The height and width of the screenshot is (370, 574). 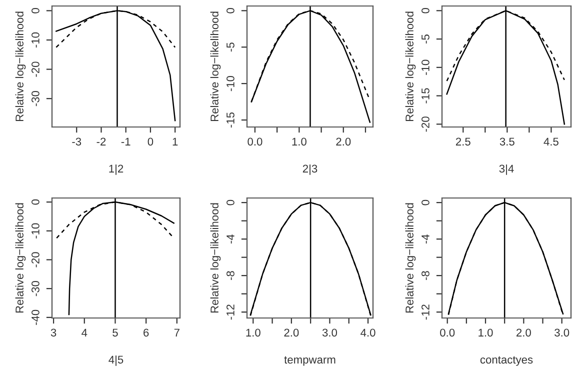 What do you see at coordinates (36, 317) in the screenshot?
I see `y-tick-label: -40` at bounding box center [36, 317].